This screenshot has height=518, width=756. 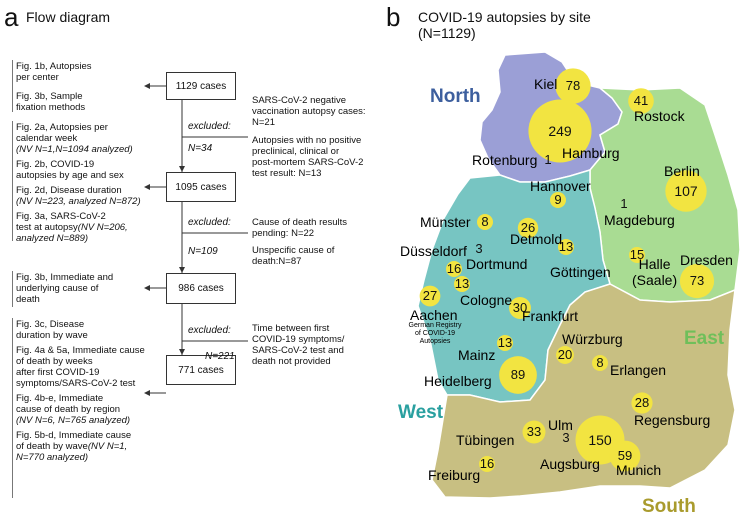 I want to click on bubble-rostock, so click(x=641, y=101).